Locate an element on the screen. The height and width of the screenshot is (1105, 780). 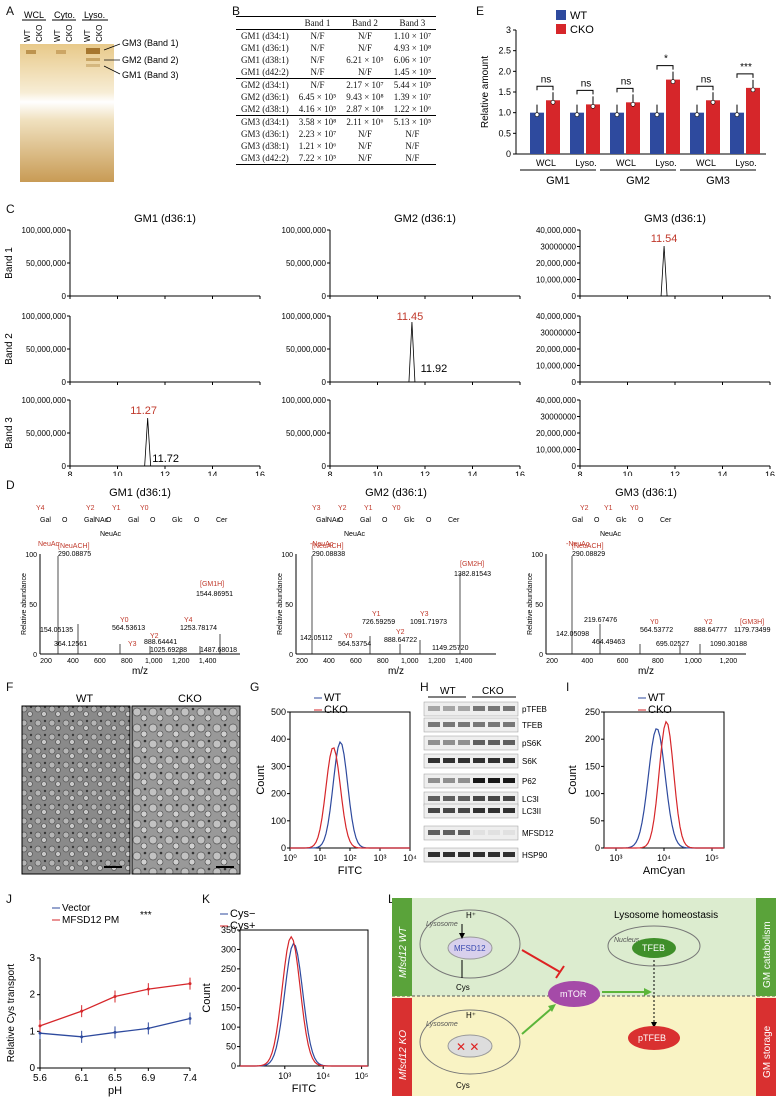
band-gm2: GM2 (Band 2) is located at coordinates (150, 60).